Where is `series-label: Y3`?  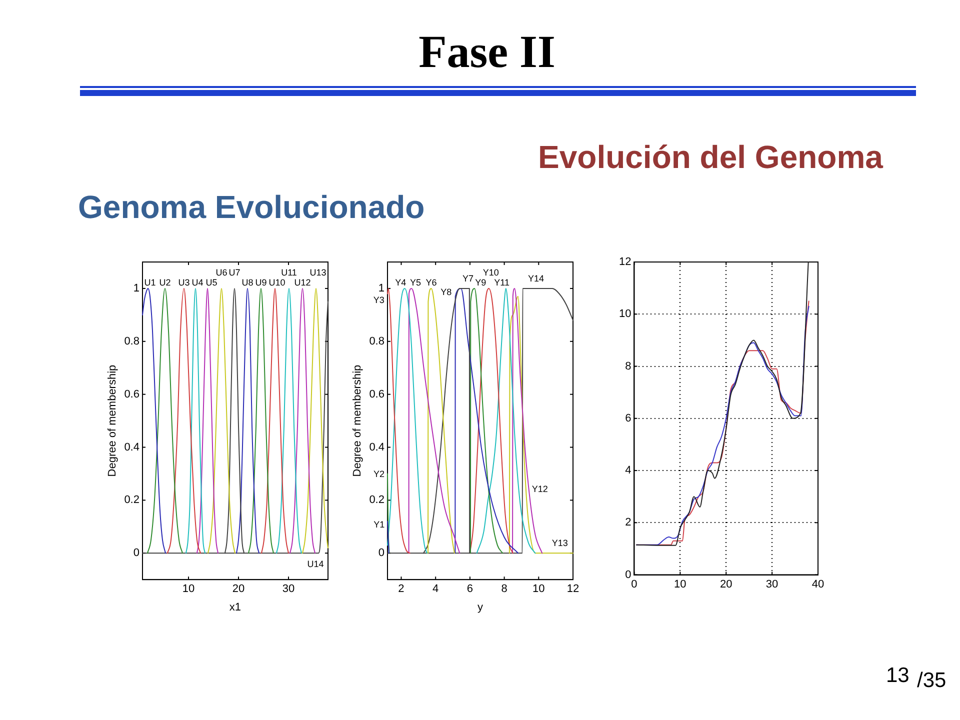 series-label: Y3 is located at coordinates (378, 300).